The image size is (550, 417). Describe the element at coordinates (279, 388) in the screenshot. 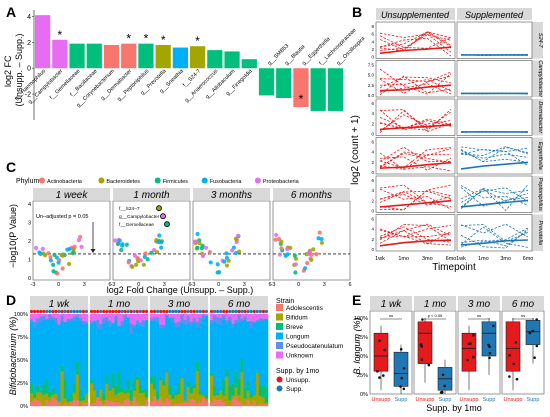

I see `panel-d-legend-supp-swatch` at that location.